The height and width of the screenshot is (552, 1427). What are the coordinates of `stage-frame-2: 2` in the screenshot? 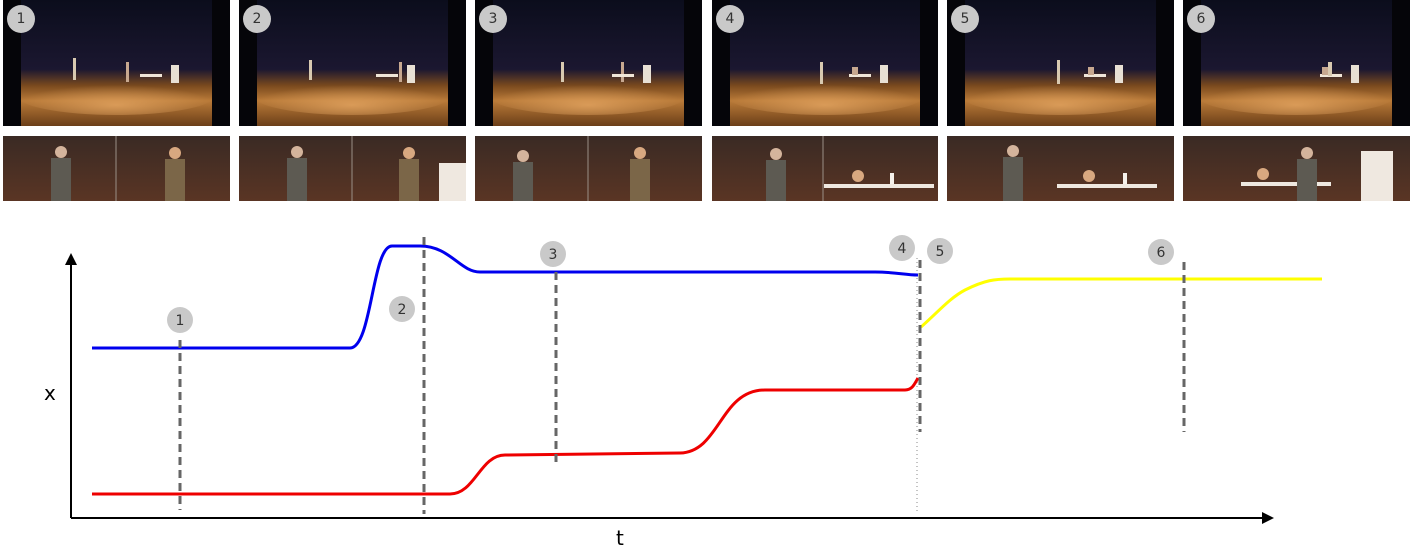 It's located at (352, 63).